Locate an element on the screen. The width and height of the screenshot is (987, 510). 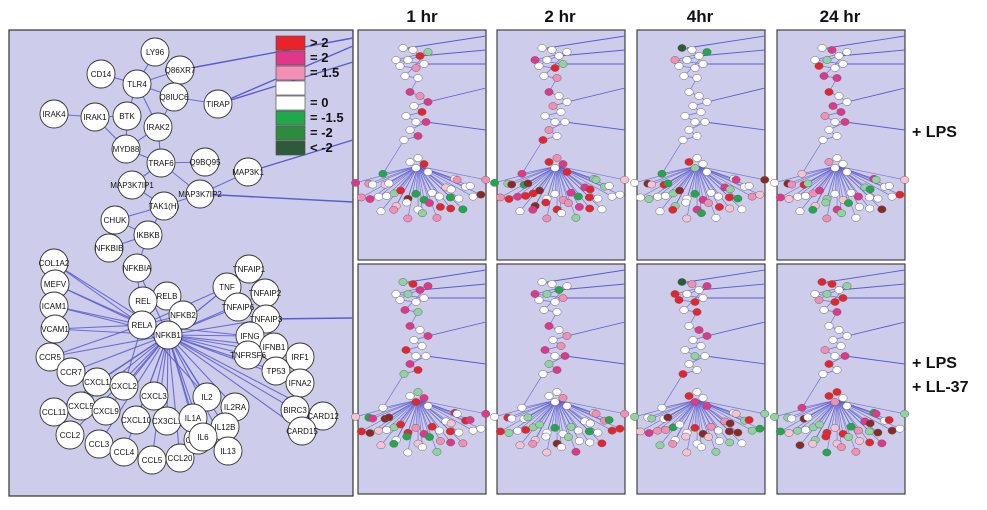
gene-node-label: NFKB2 is located at coordinates (183, 315).